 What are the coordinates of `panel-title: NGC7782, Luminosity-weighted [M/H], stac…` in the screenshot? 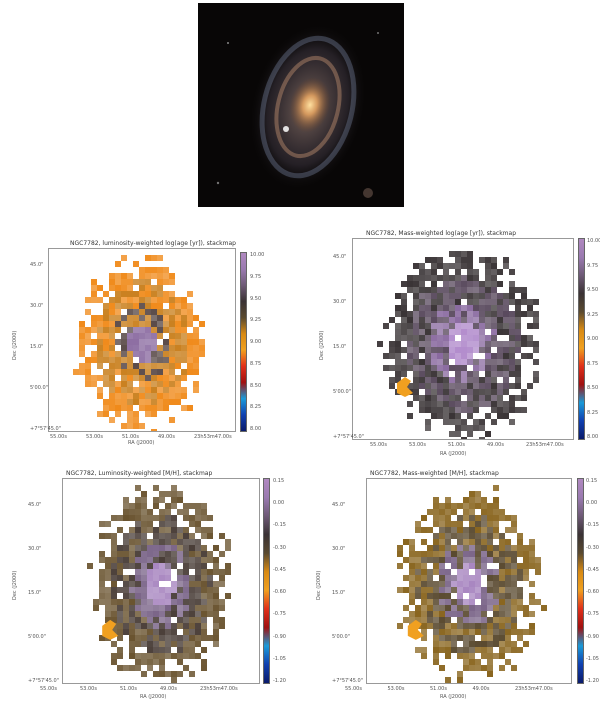 It's located at (139, 473).